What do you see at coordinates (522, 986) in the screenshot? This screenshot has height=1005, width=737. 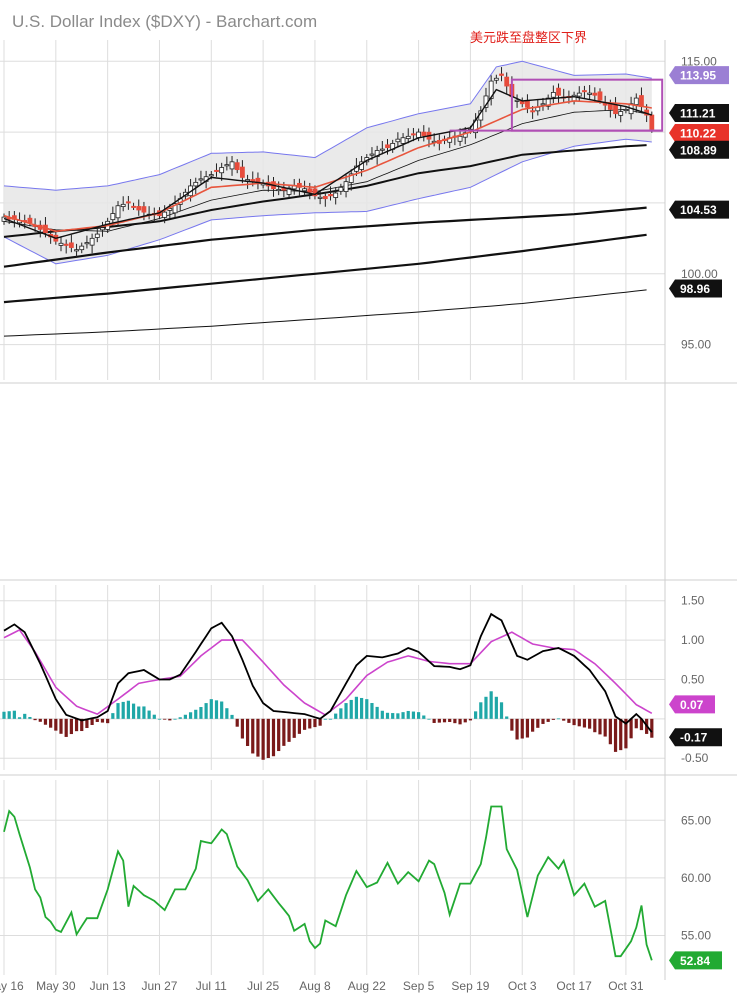 I see `x-axis-label: Oct 3` at bounding box center [522, 986].